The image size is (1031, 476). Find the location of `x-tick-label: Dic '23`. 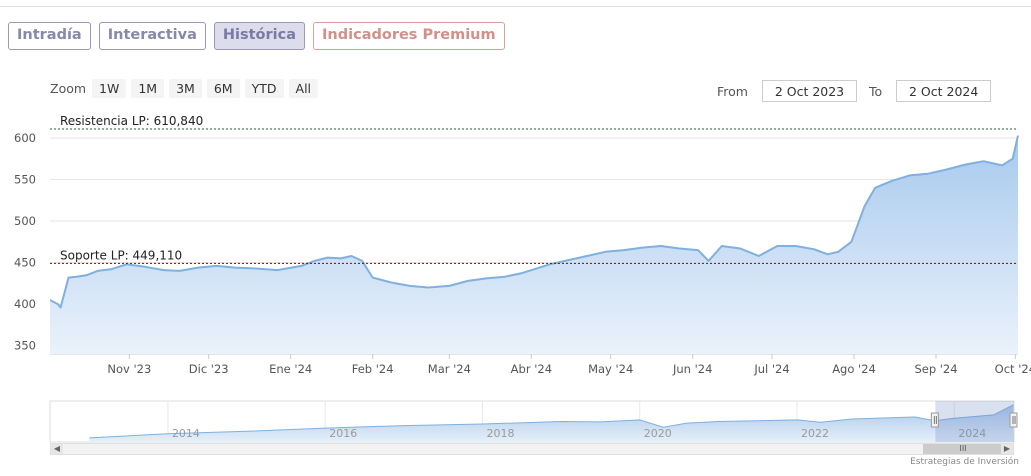

x-tick-label: Dic '23 is located at coordinates (209, 369).